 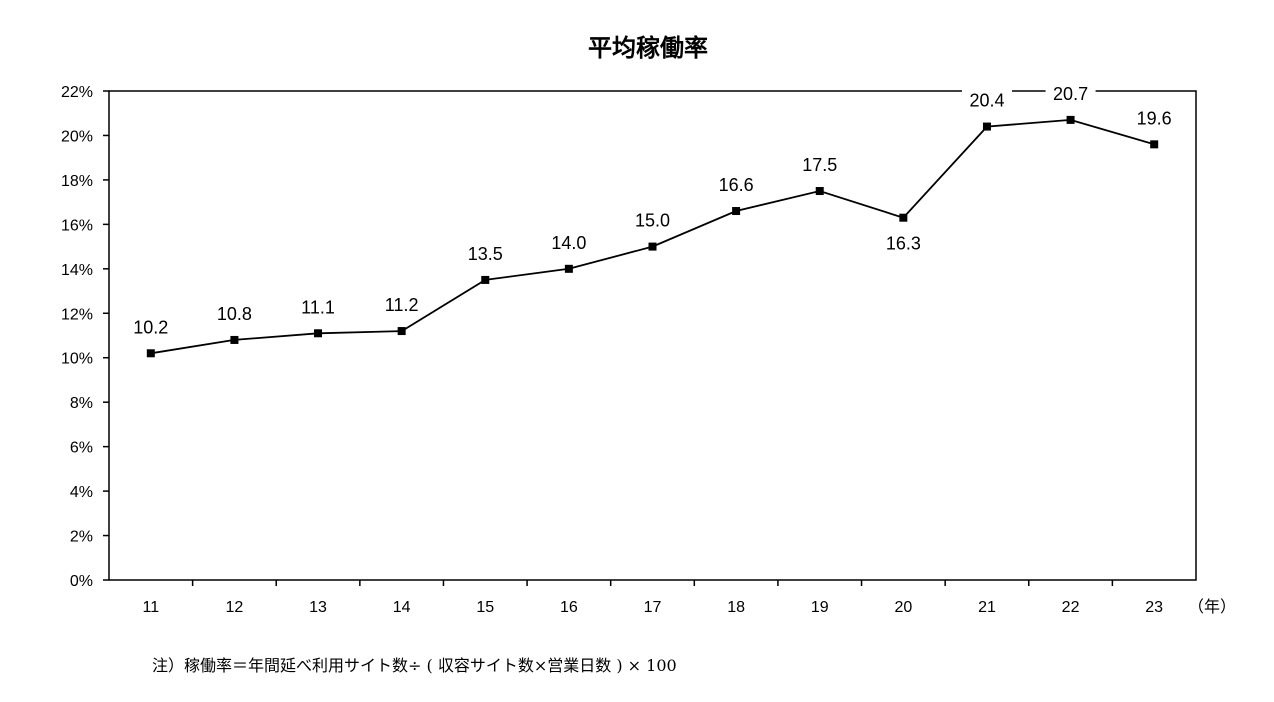 What do you see at coordinates (150, 327) in the screenshot?
I see `data-label: 10.2` at bounding box center [150, 327].